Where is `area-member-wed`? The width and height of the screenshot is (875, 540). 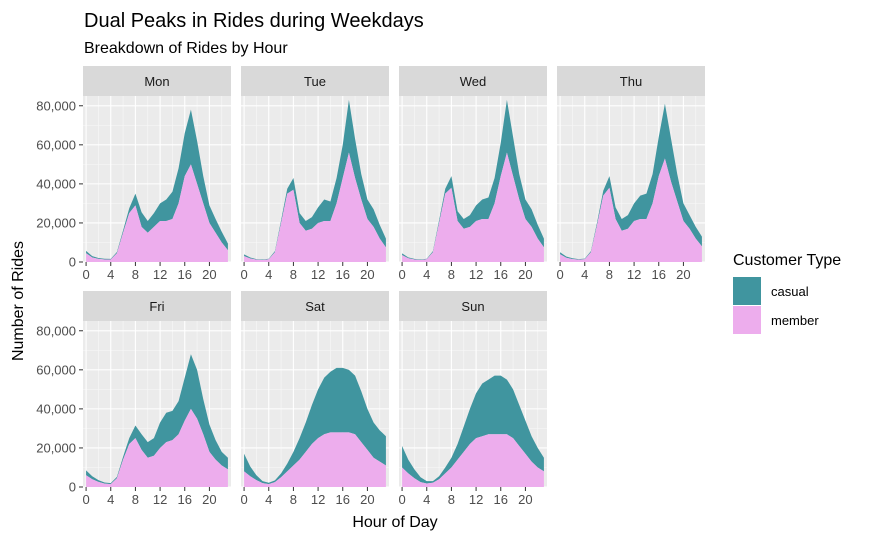 area-member-wed is located at coordinates (473, 207).